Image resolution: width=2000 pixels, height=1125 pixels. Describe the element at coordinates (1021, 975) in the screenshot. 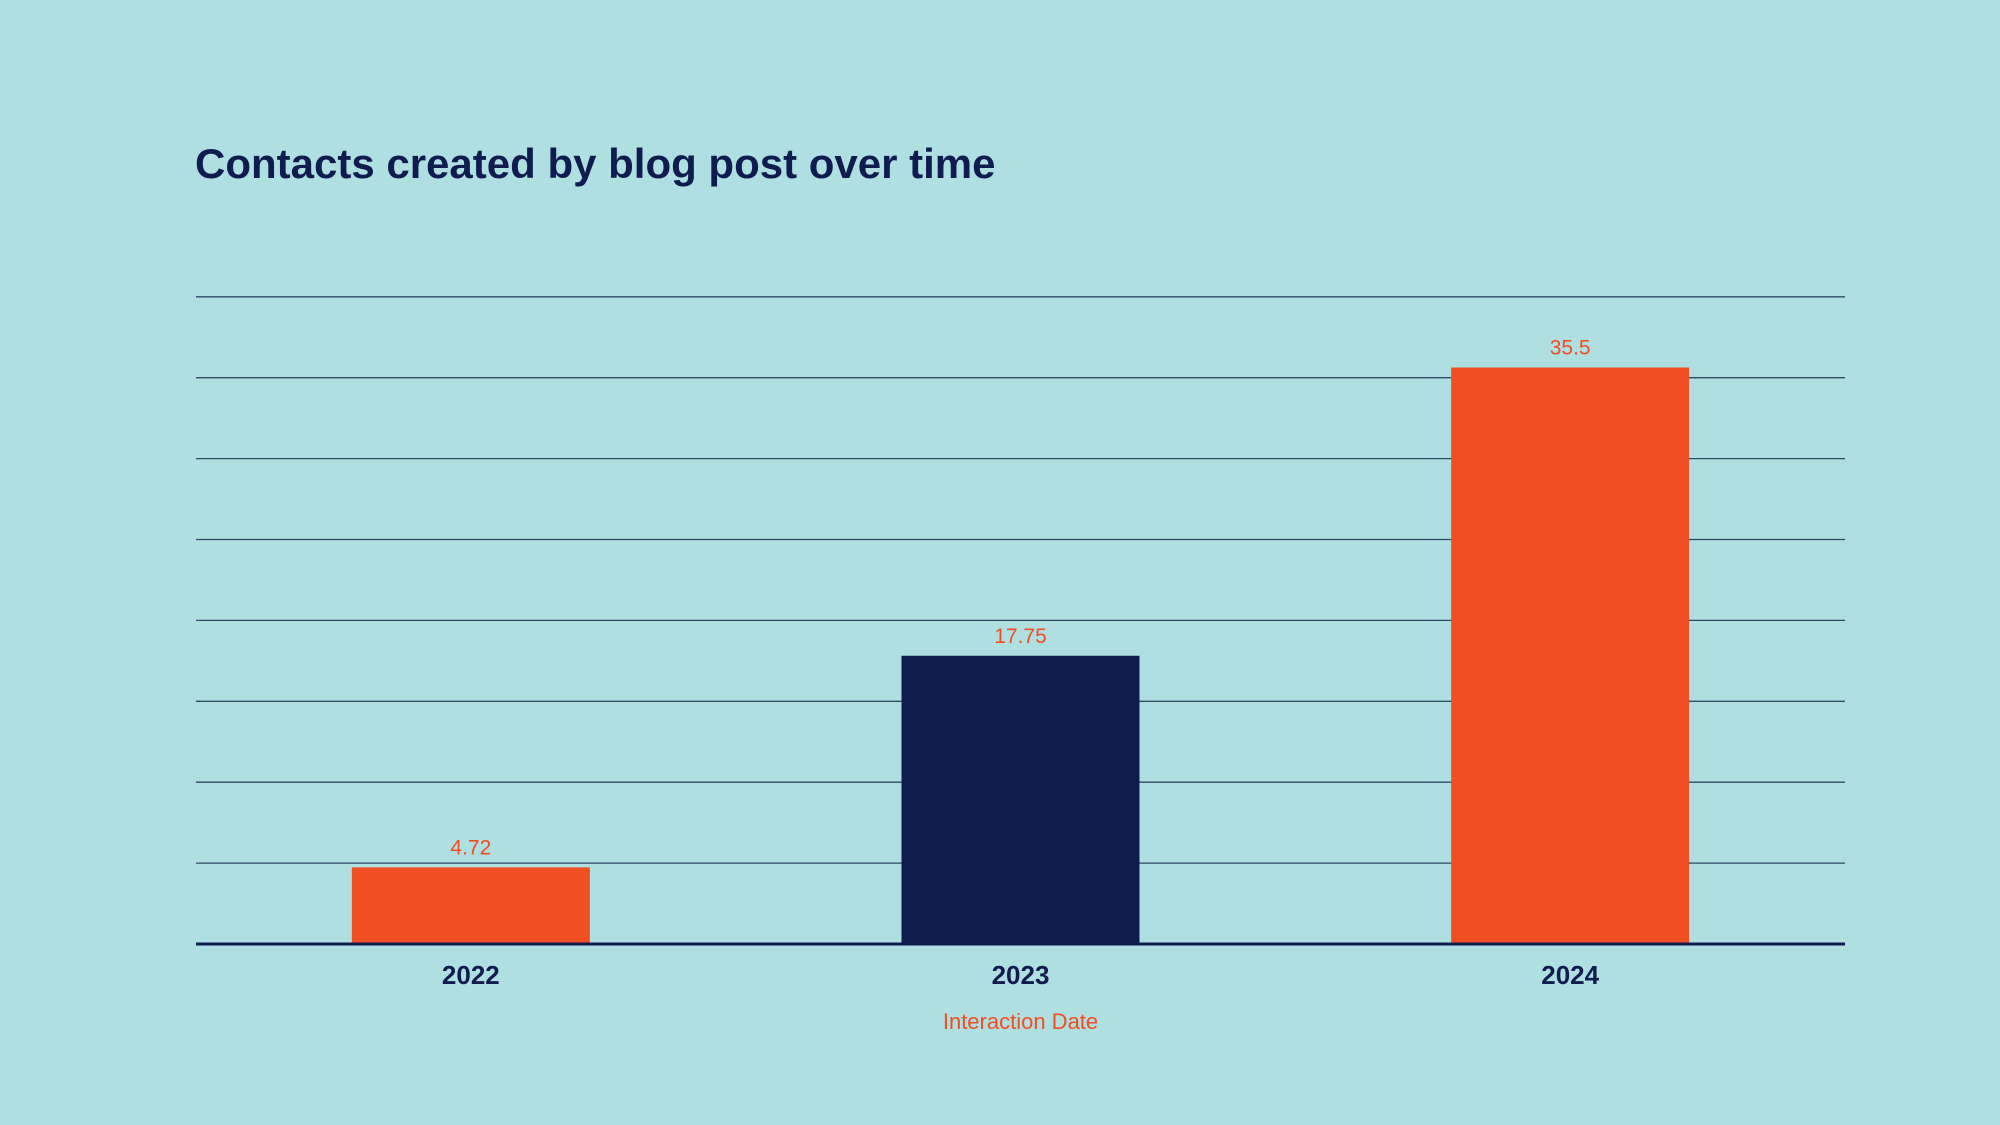

I see `x-tick-label-2023: 2023` at that location.